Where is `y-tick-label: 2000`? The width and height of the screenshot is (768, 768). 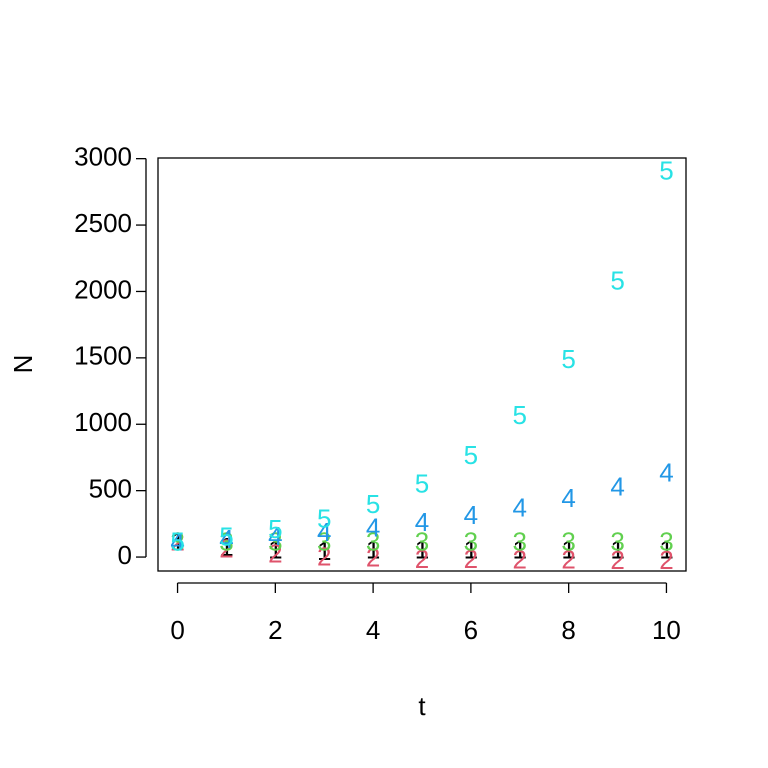 y-tick-label: 2000 is located at coordinates (103, 289).